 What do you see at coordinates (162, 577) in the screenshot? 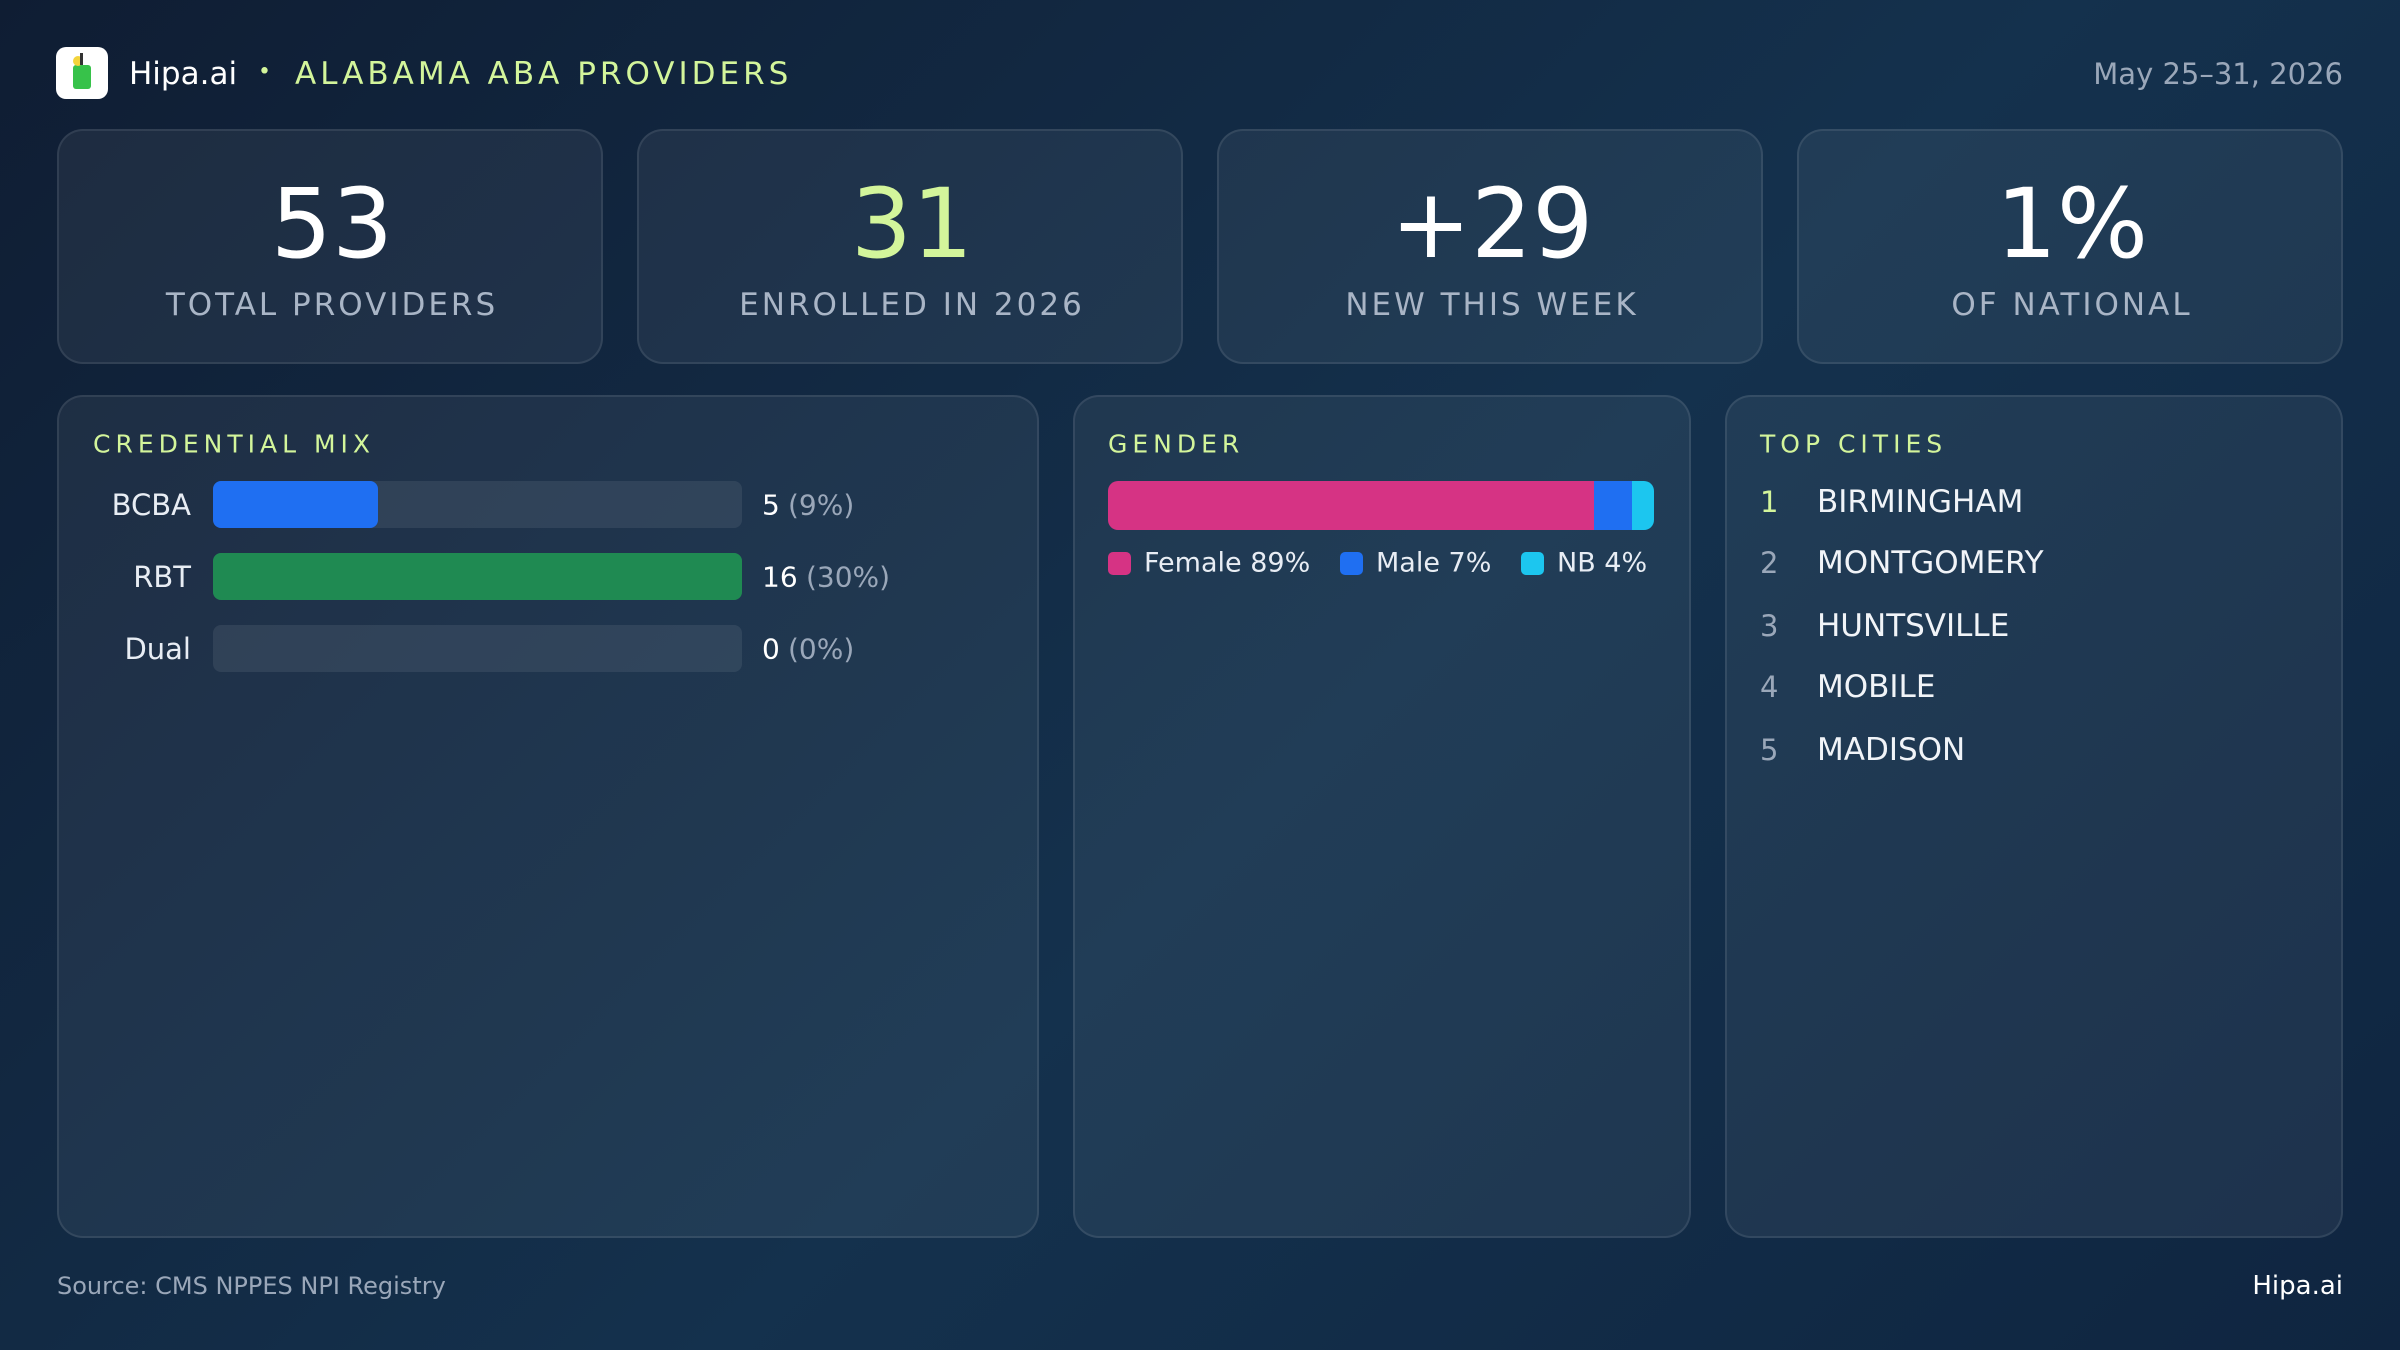
I see `bar-label: RBT` at bounding box center [162, 577].